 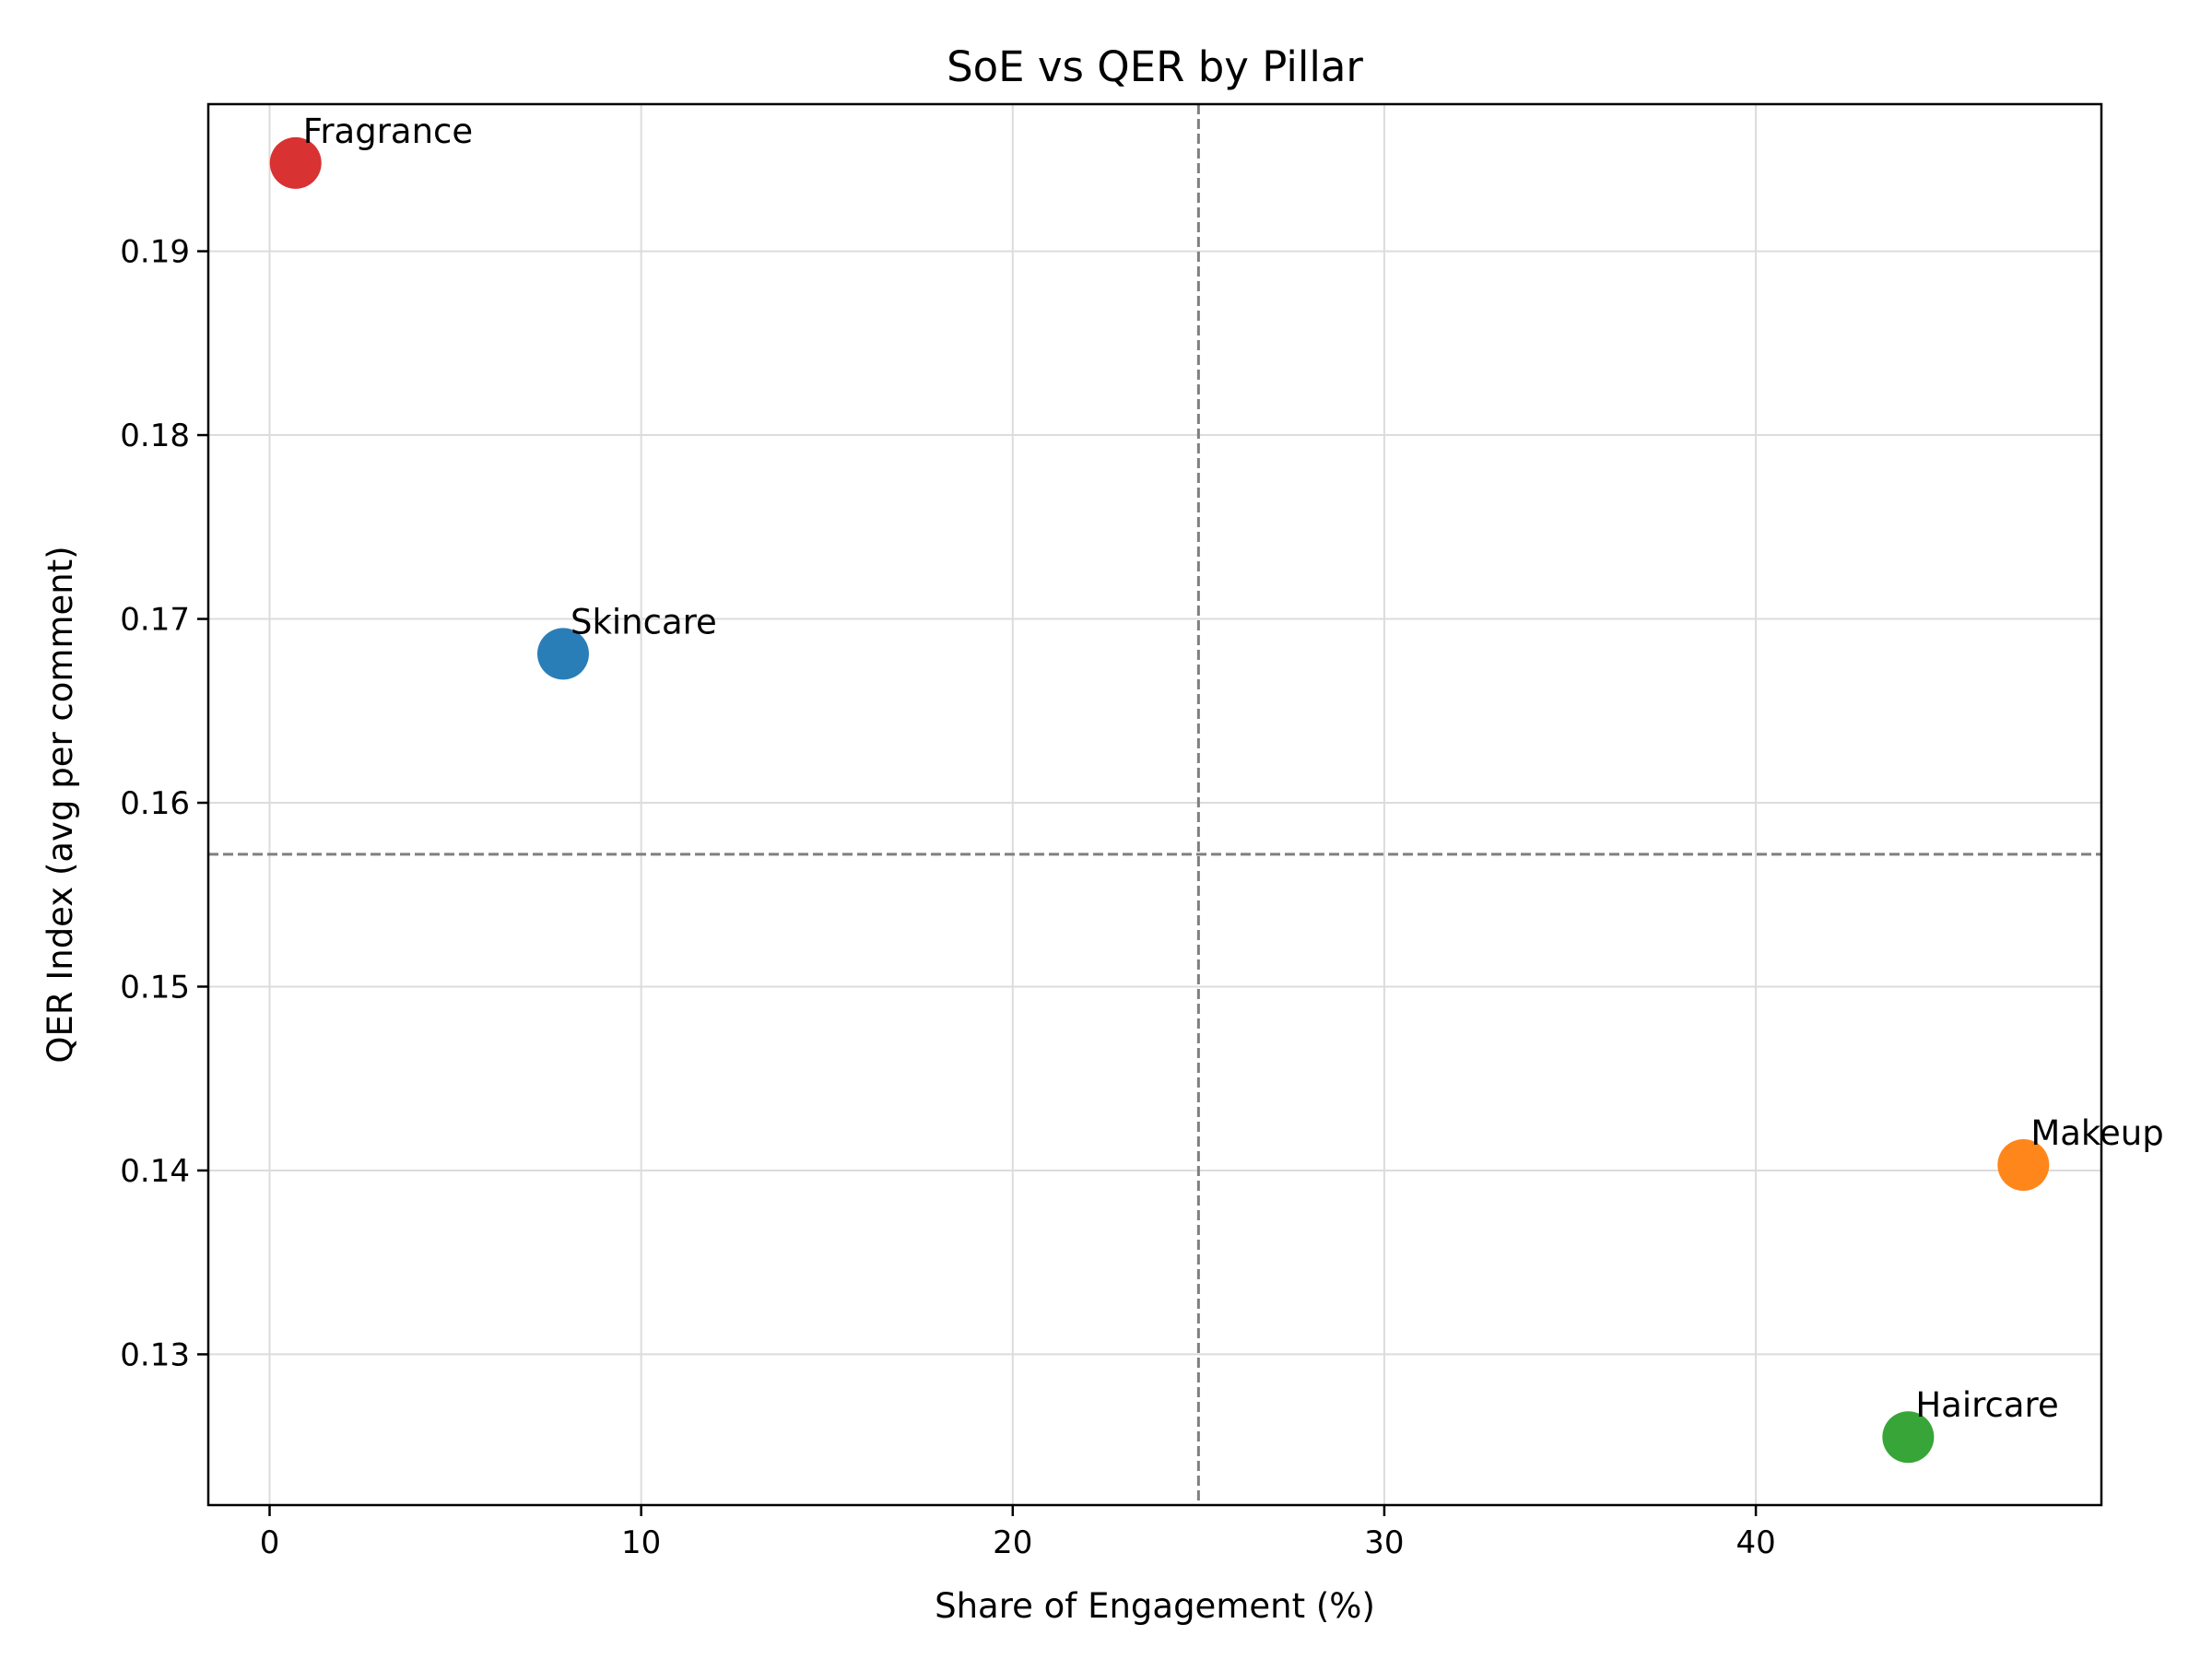 What do you see at coordinates (2096, 1133) in the screenshot?
I see `point-label-makeup: Makeup` at bounding box center [2096, 1133].